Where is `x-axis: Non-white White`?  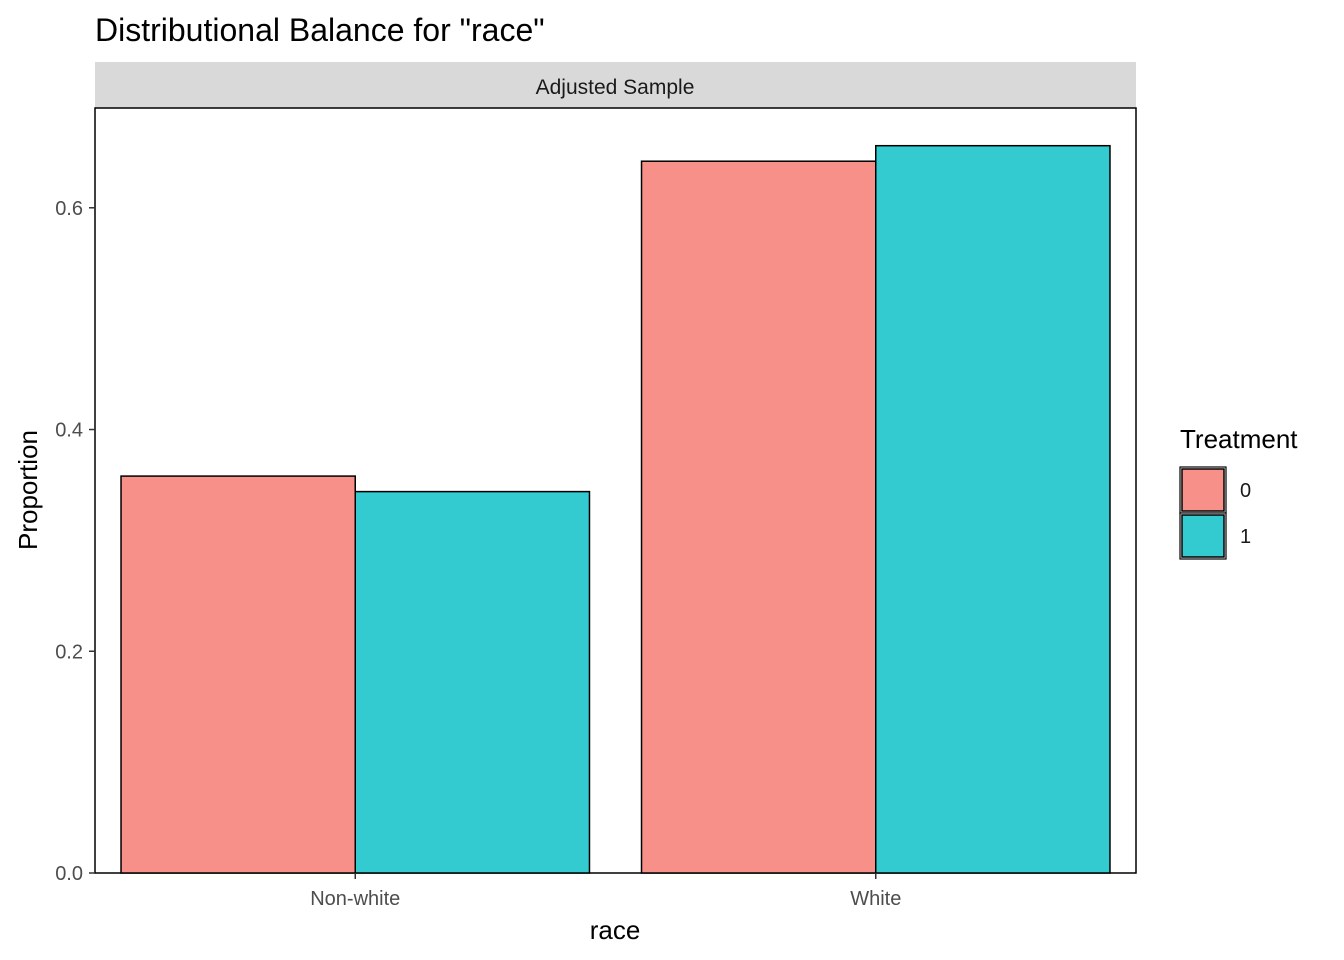
x-axis: Non-white White is located at coordinates (605, 891).